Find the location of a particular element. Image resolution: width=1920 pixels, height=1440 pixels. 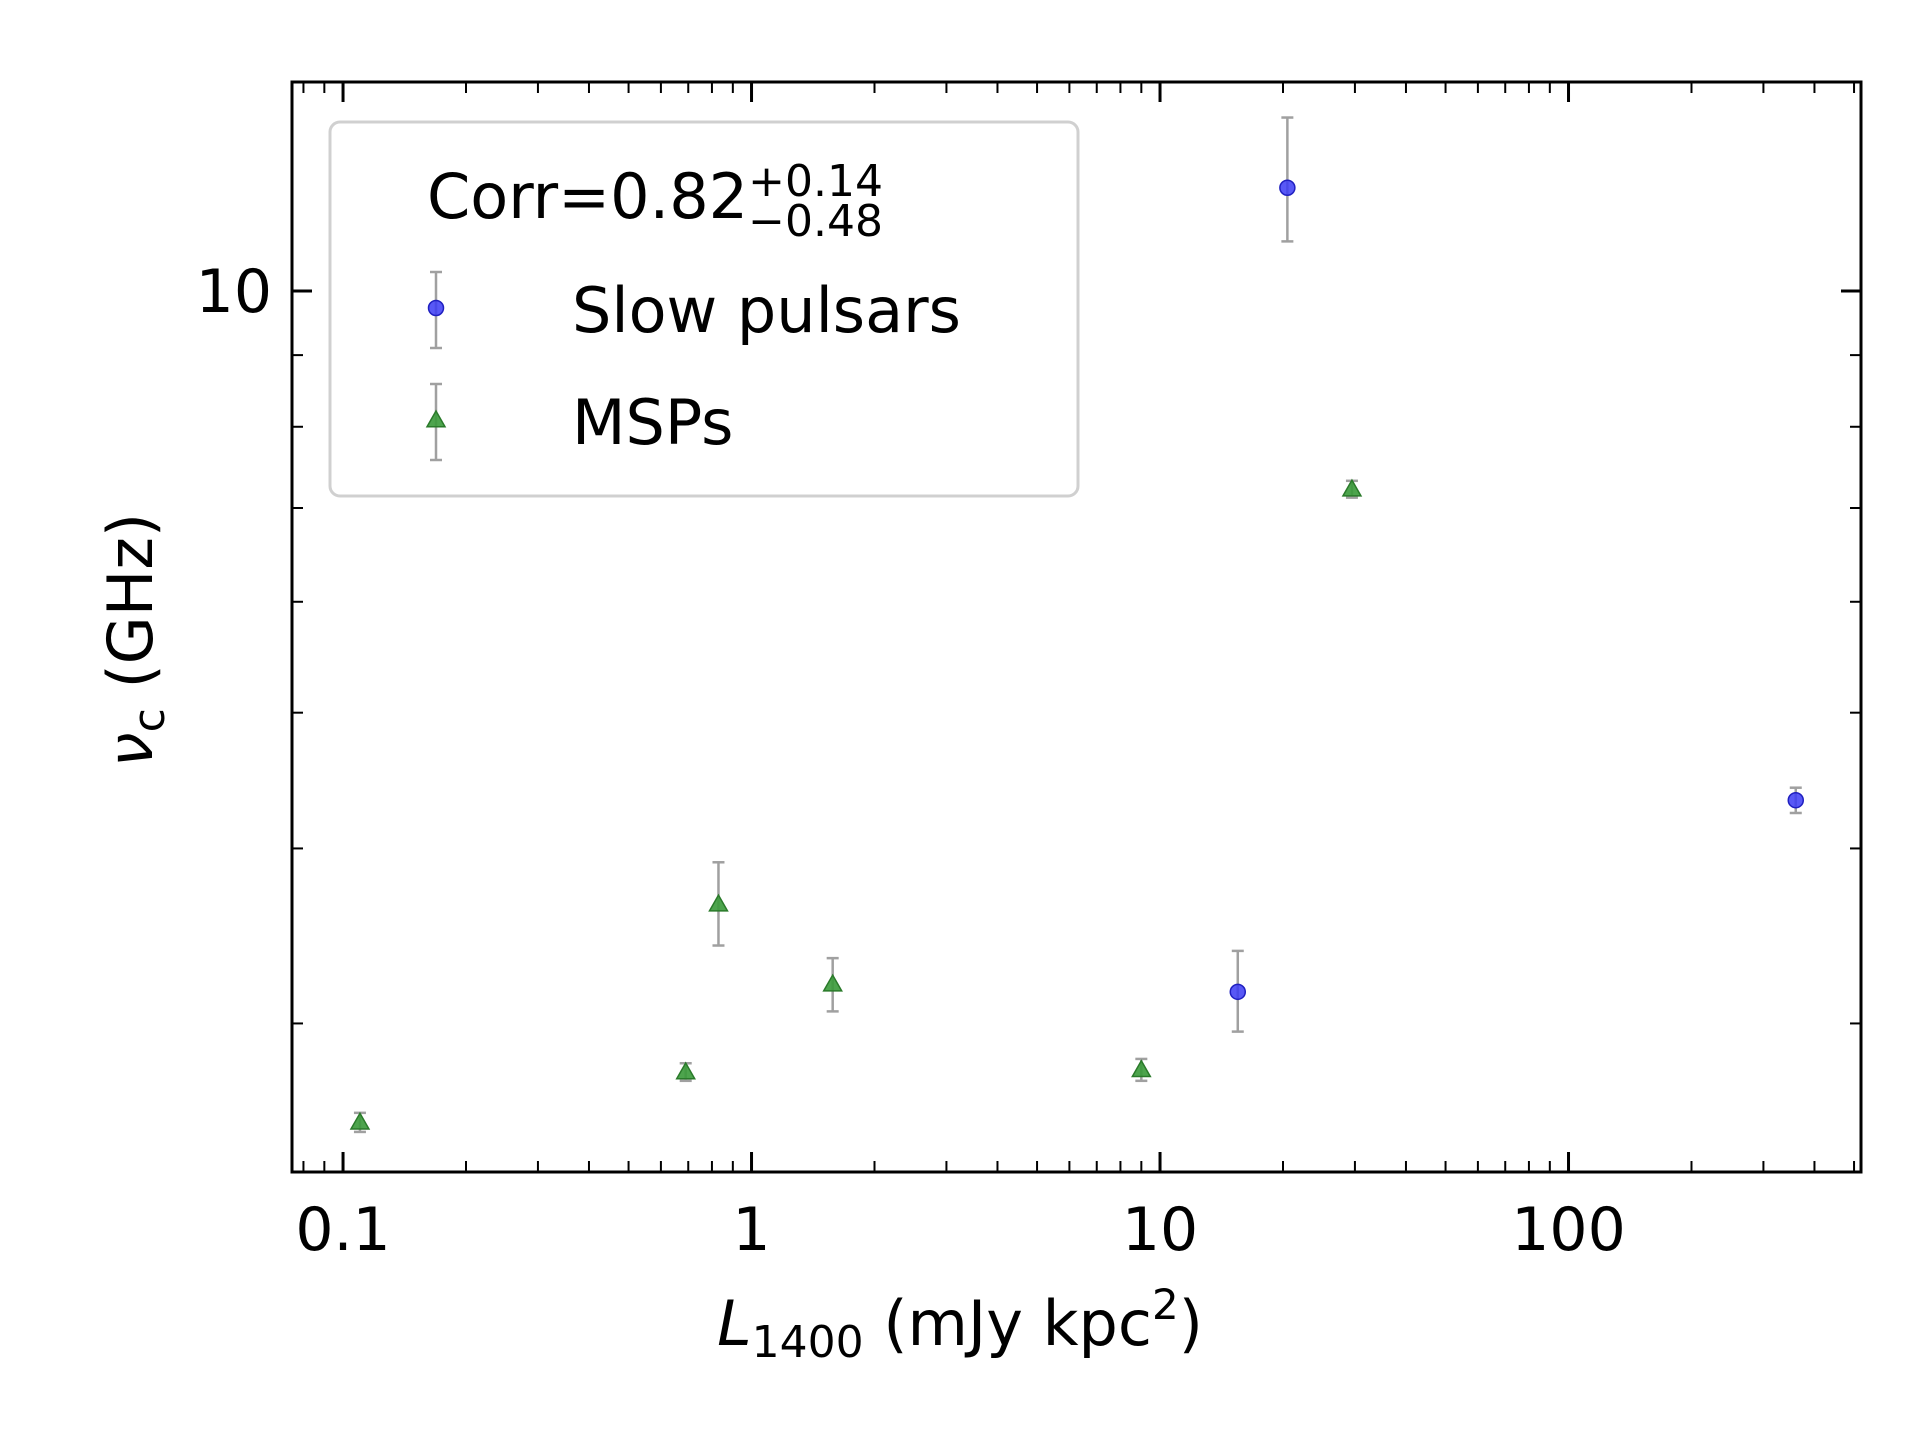

legend-title: Corr=0.82+0.14 −0.48 is located at coordinates (655, 201).